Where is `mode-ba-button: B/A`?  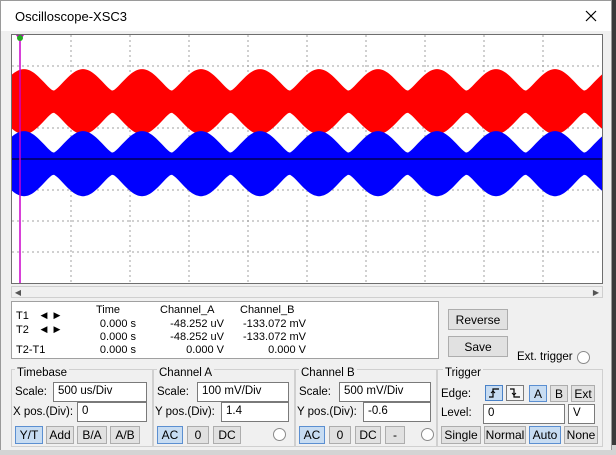 mode-ba-button: B/A is located at coordinates (92, 435).